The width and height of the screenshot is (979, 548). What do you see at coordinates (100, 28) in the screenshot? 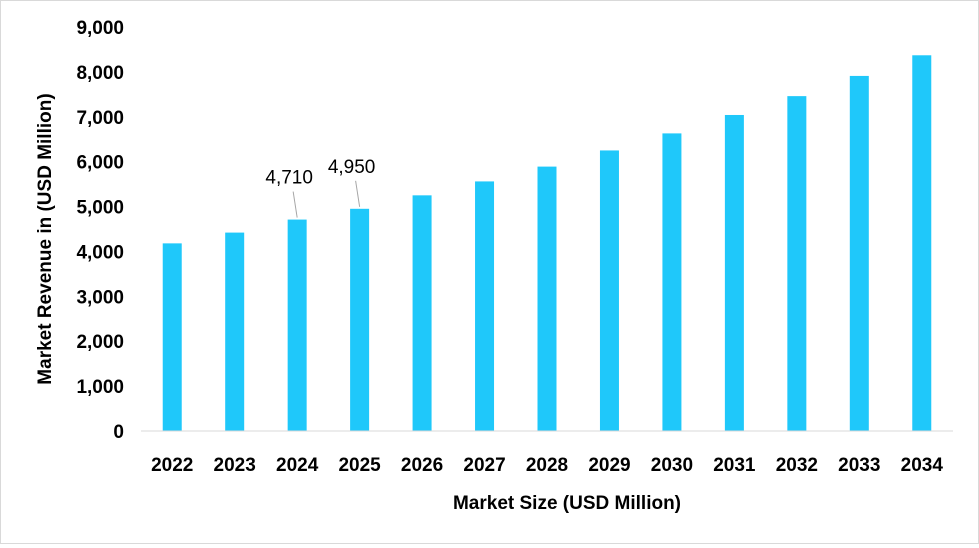
I see `y-tick-label: 9,000` at bounding box center [100, 28].